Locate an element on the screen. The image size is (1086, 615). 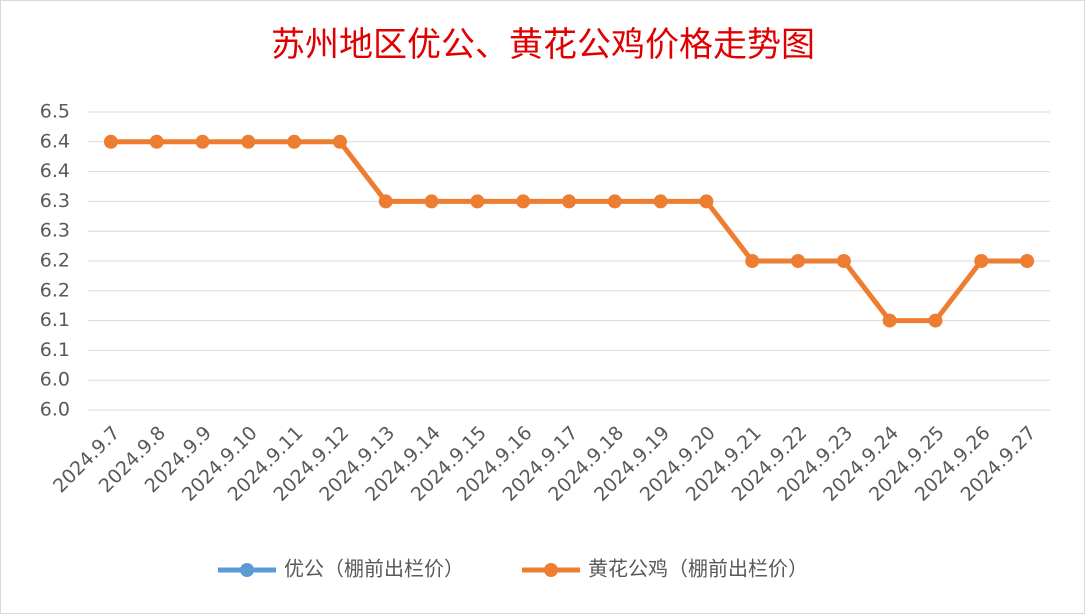
legend-label: 黄花公鸡（棚前出栏价） is located at coordinates (698, 569).